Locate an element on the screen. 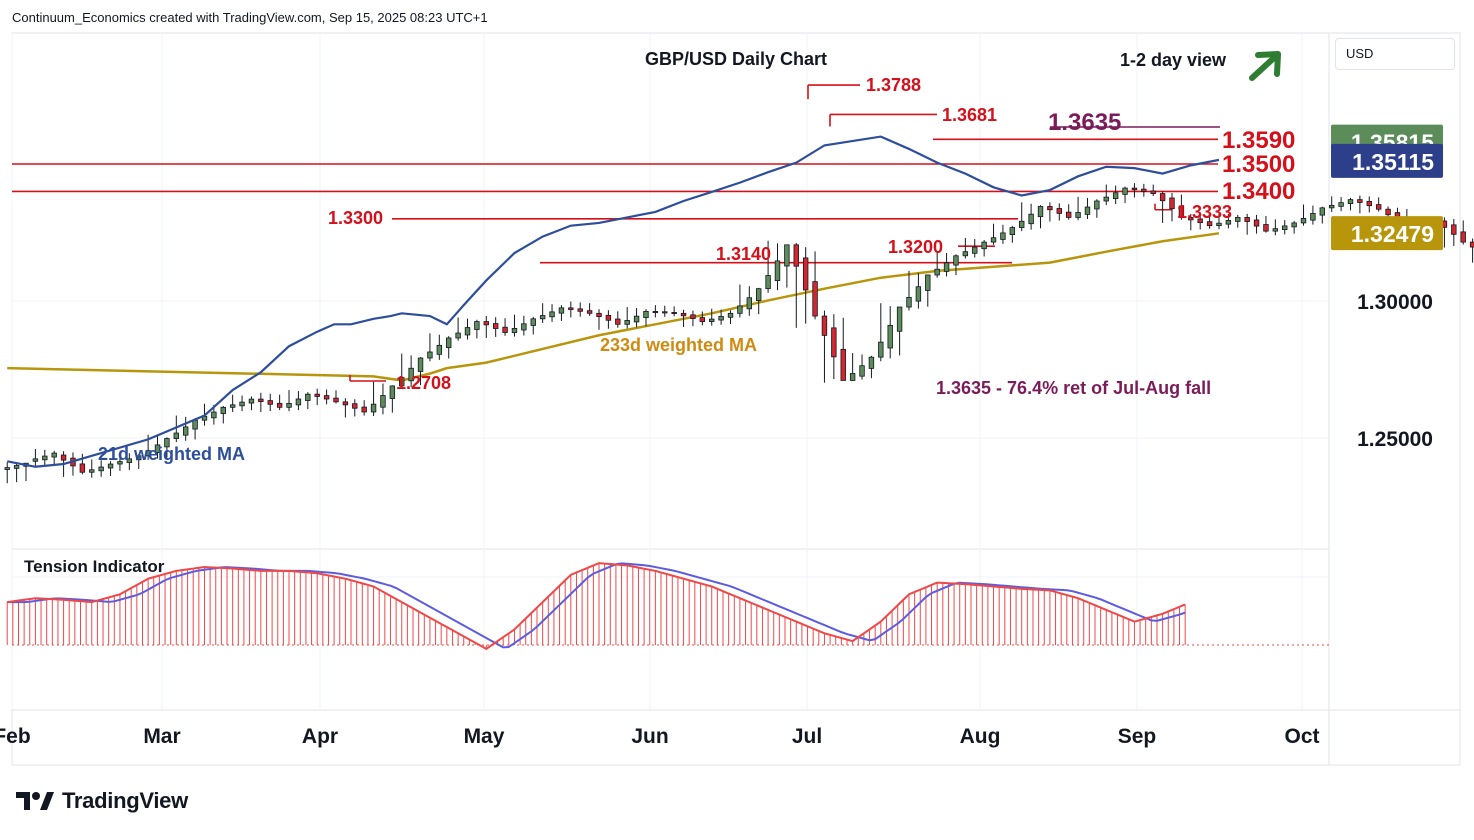 The image size is (1474, 840). tradingview-logo: TradingView is located at coordinates (102, 801).